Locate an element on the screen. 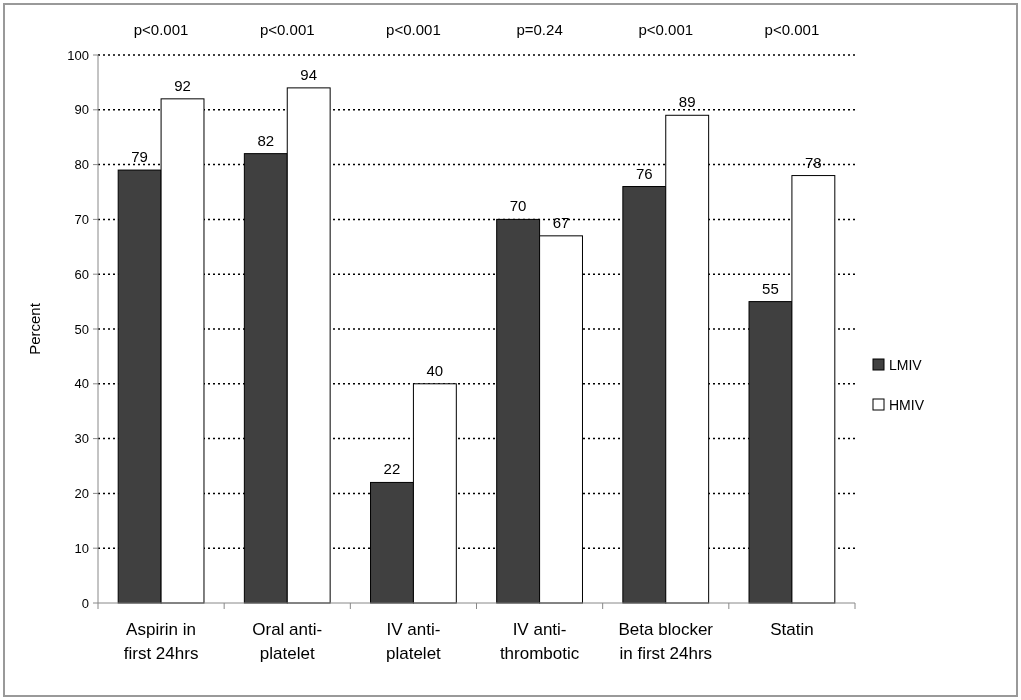 This screenshot has width=1021, height=700. x-tick-label: IV anti- thrombotic is located at coordinates (539, 641).